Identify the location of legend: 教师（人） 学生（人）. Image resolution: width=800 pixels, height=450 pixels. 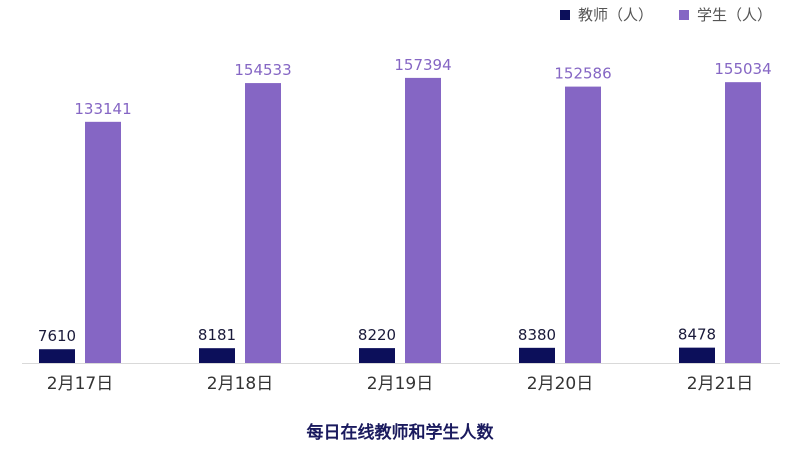
(665, 14).